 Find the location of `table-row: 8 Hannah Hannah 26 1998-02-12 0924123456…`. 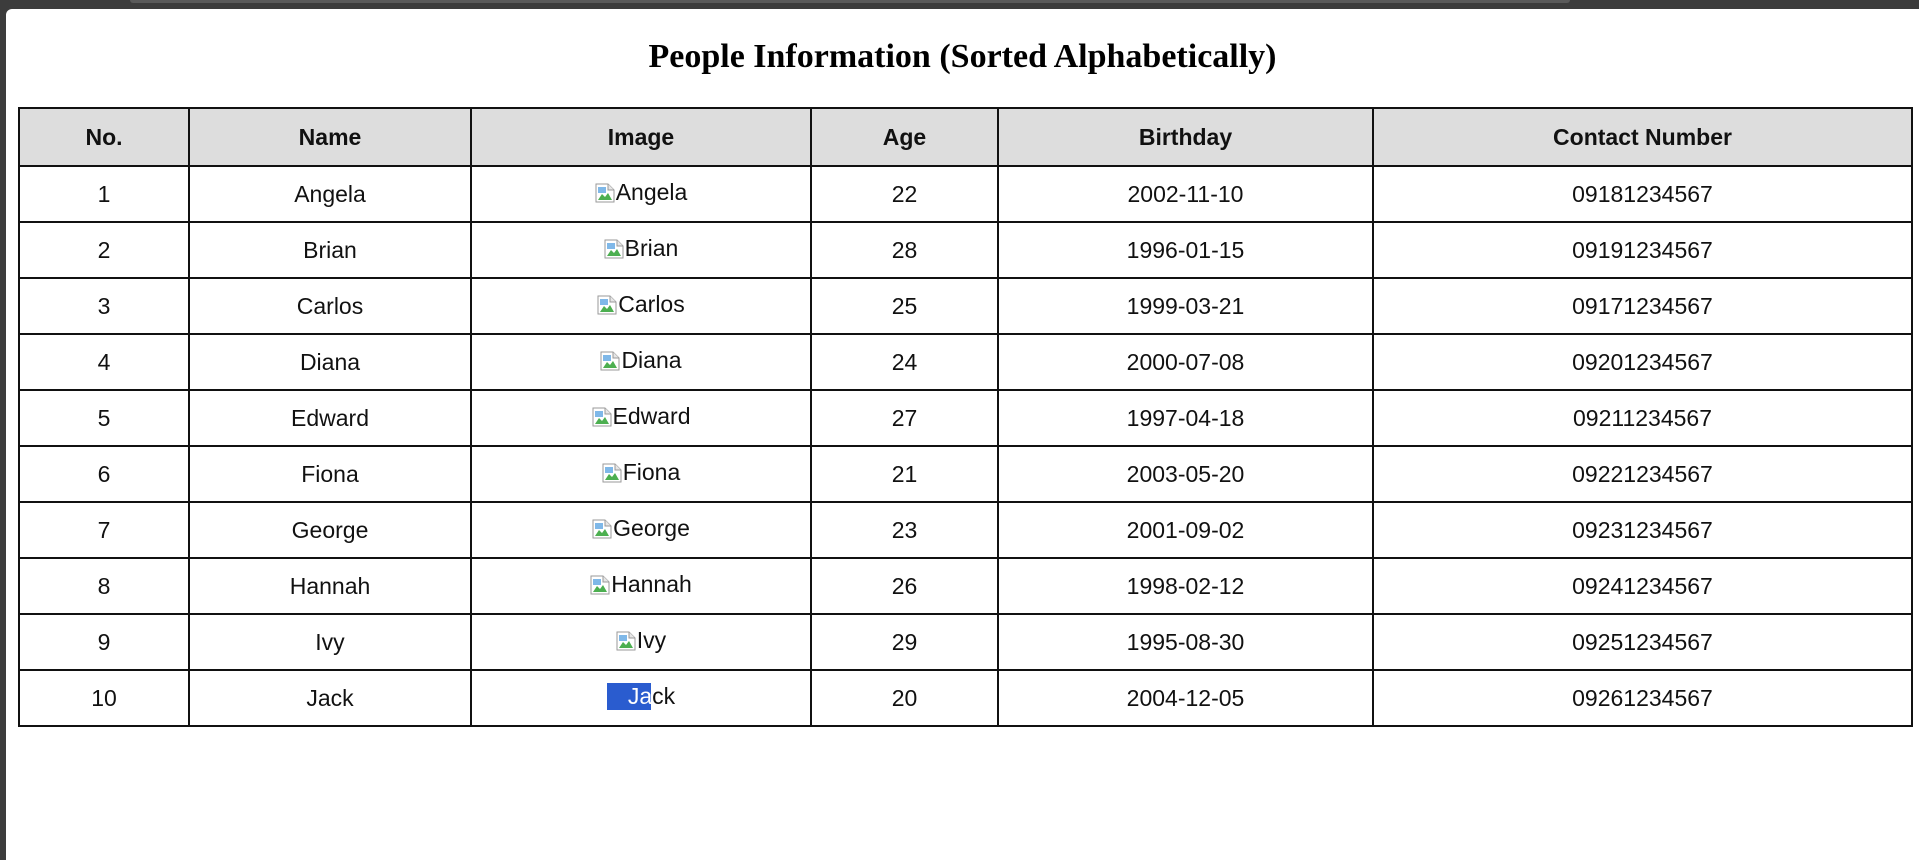

table-row: 8 Hannah Hannah 26 1998-02-12 0924123456… is located at coordinates (965, 586).